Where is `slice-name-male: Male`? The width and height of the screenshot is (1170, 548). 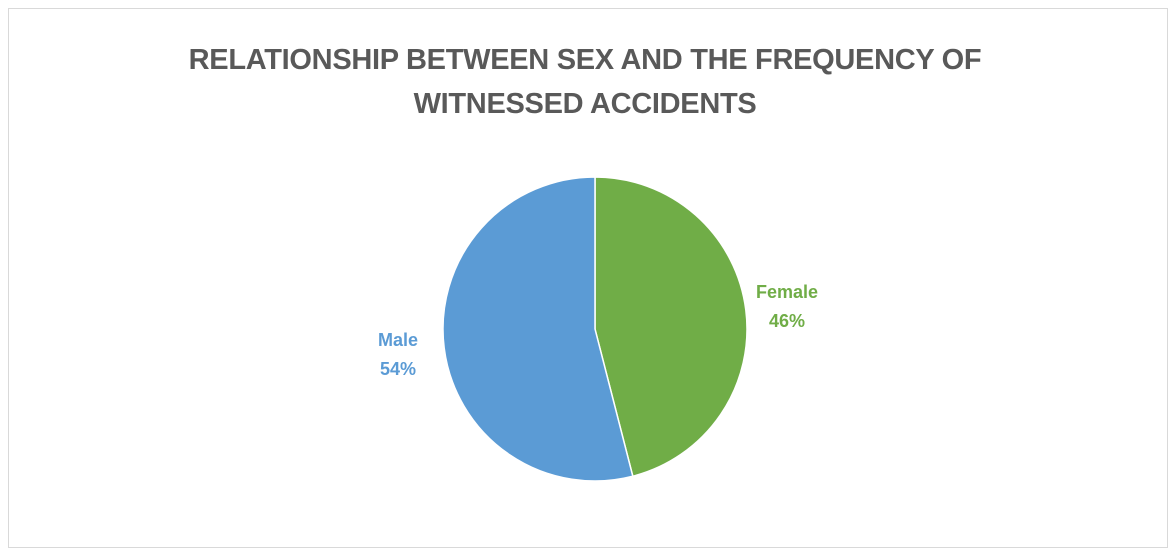 slice-name-male: Male is located at coordinates (398, 340).